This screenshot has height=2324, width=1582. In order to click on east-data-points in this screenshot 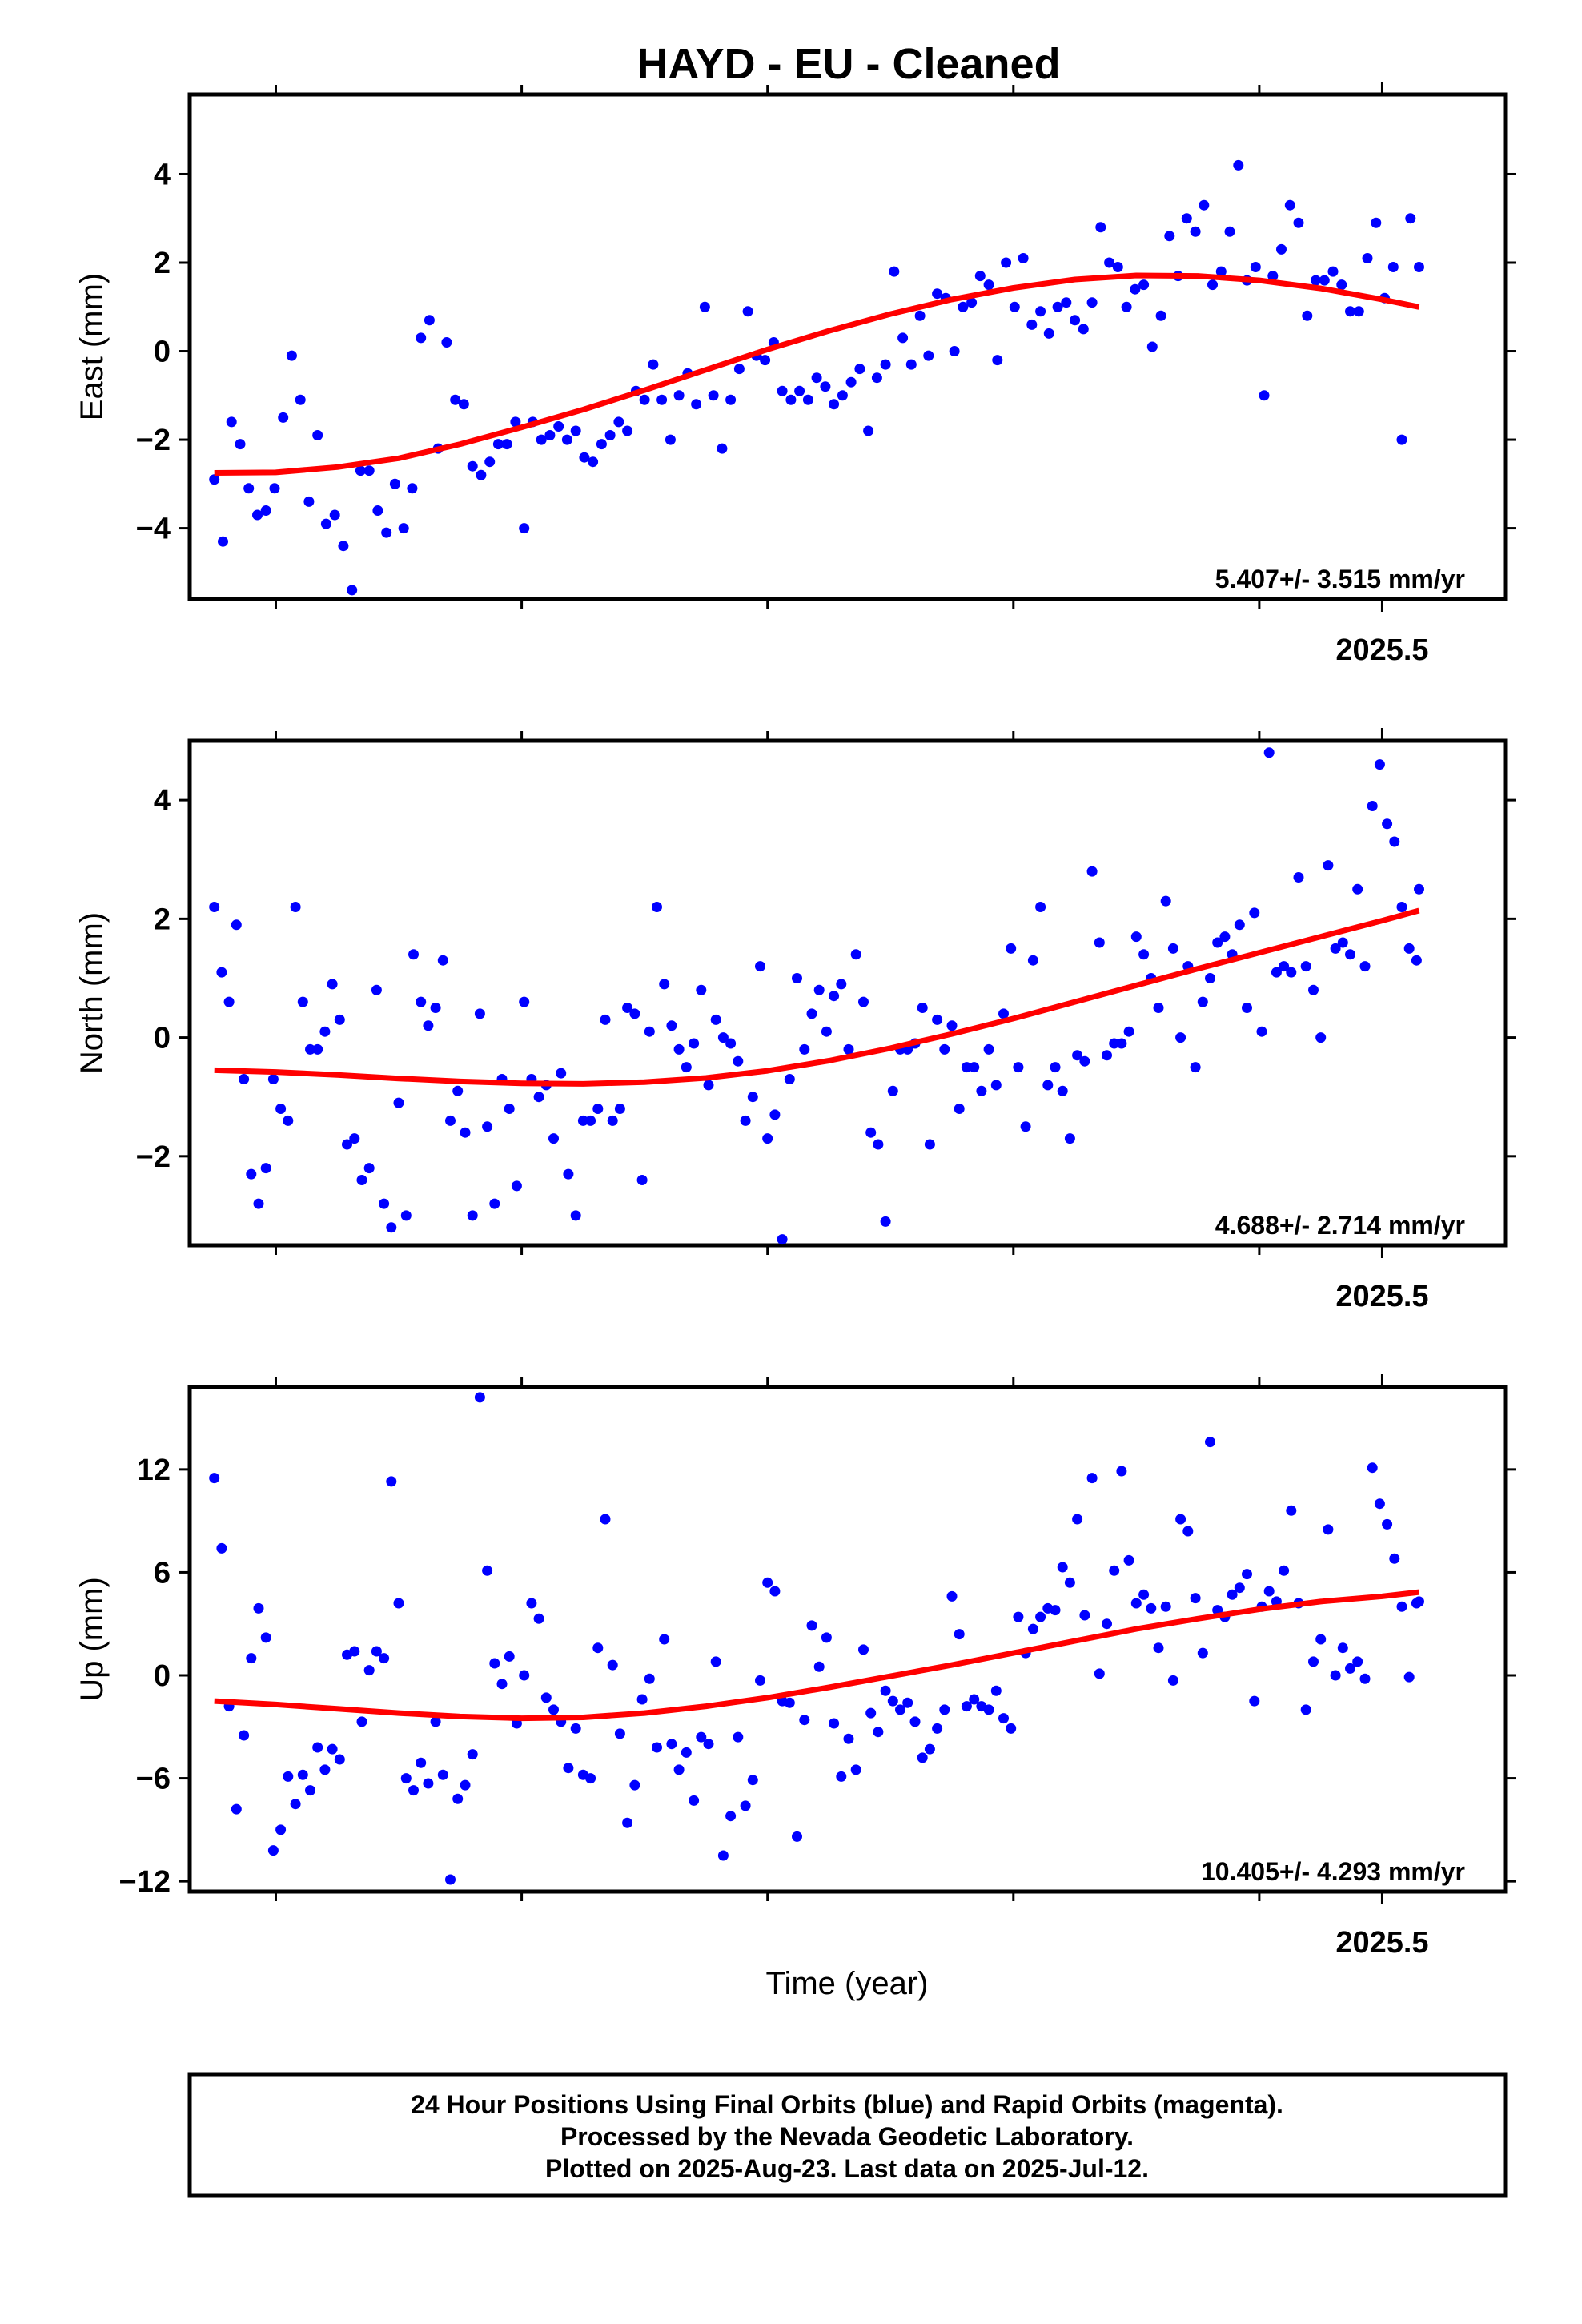, I will do `click(817, 377)`.